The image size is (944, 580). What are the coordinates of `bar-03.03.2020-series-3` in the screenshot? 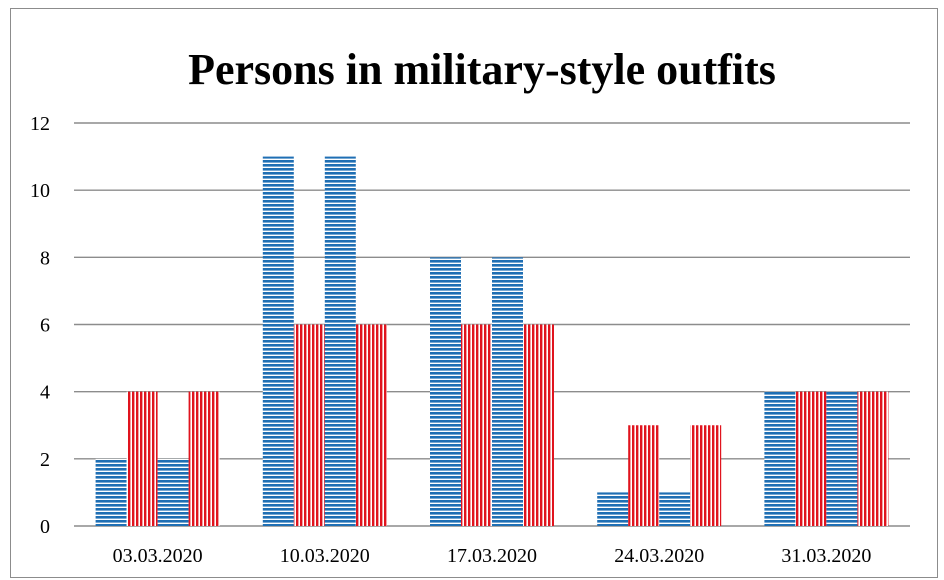 It's located at (173, 492).